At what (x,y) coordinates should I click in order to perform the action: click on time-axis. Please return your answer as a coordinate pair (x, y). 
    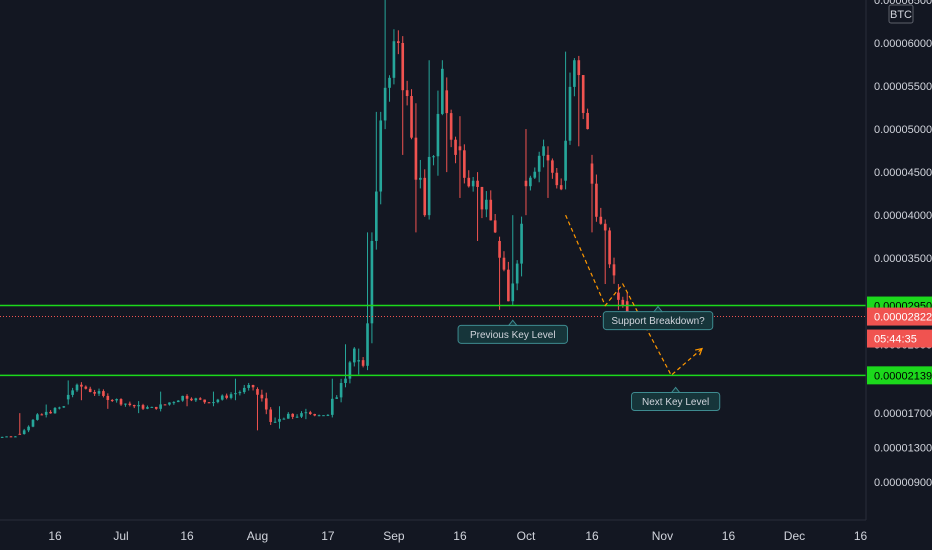
    Looking at the image, I should click on (466, 535).